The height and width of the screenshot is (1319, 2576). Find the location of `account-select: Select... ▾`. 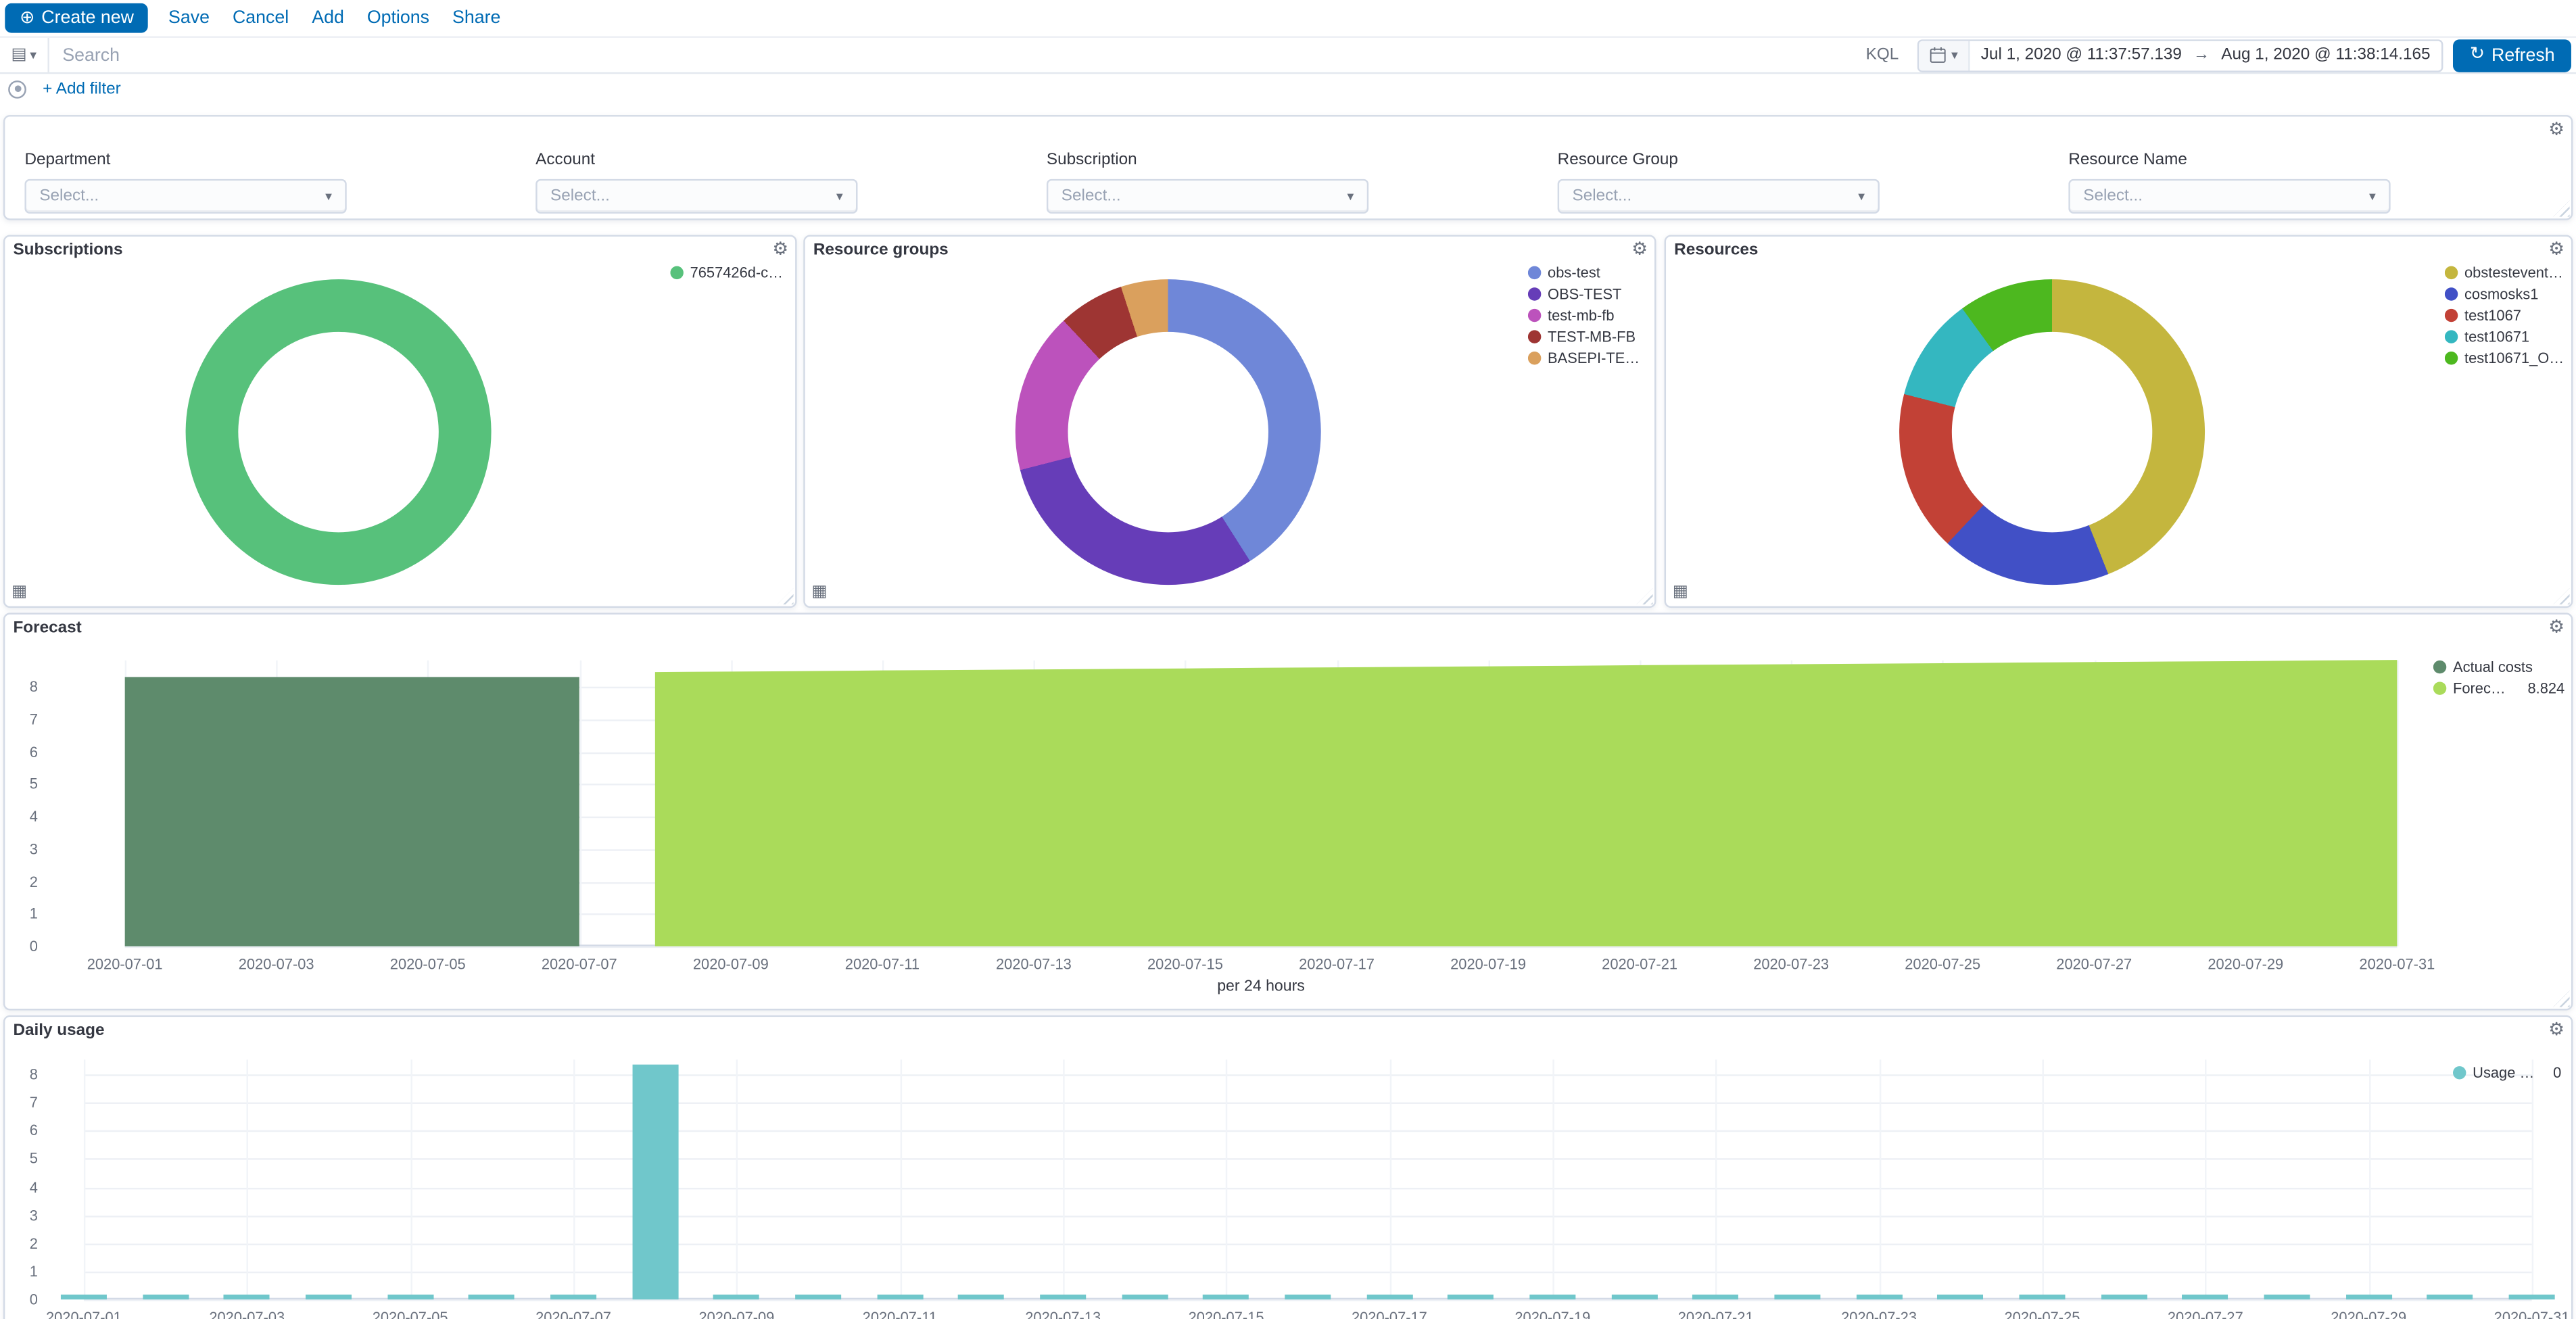

account-select: Select... ▾ is located at coordinates (696, 196).